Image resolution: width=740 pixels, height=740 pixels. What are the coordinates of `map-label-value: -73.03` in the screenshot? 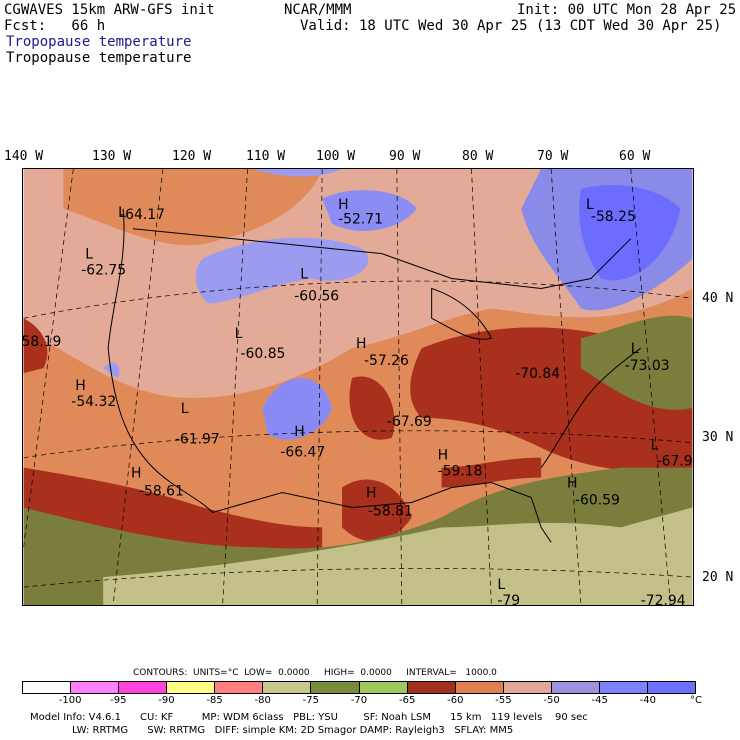 It's located at (647, 366).